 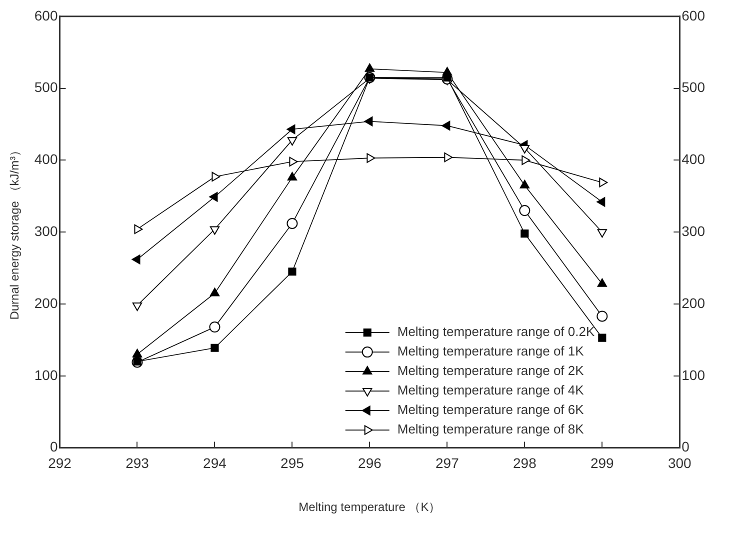 I want to click on y-tick-label: 100, so click(x=46, y=374).